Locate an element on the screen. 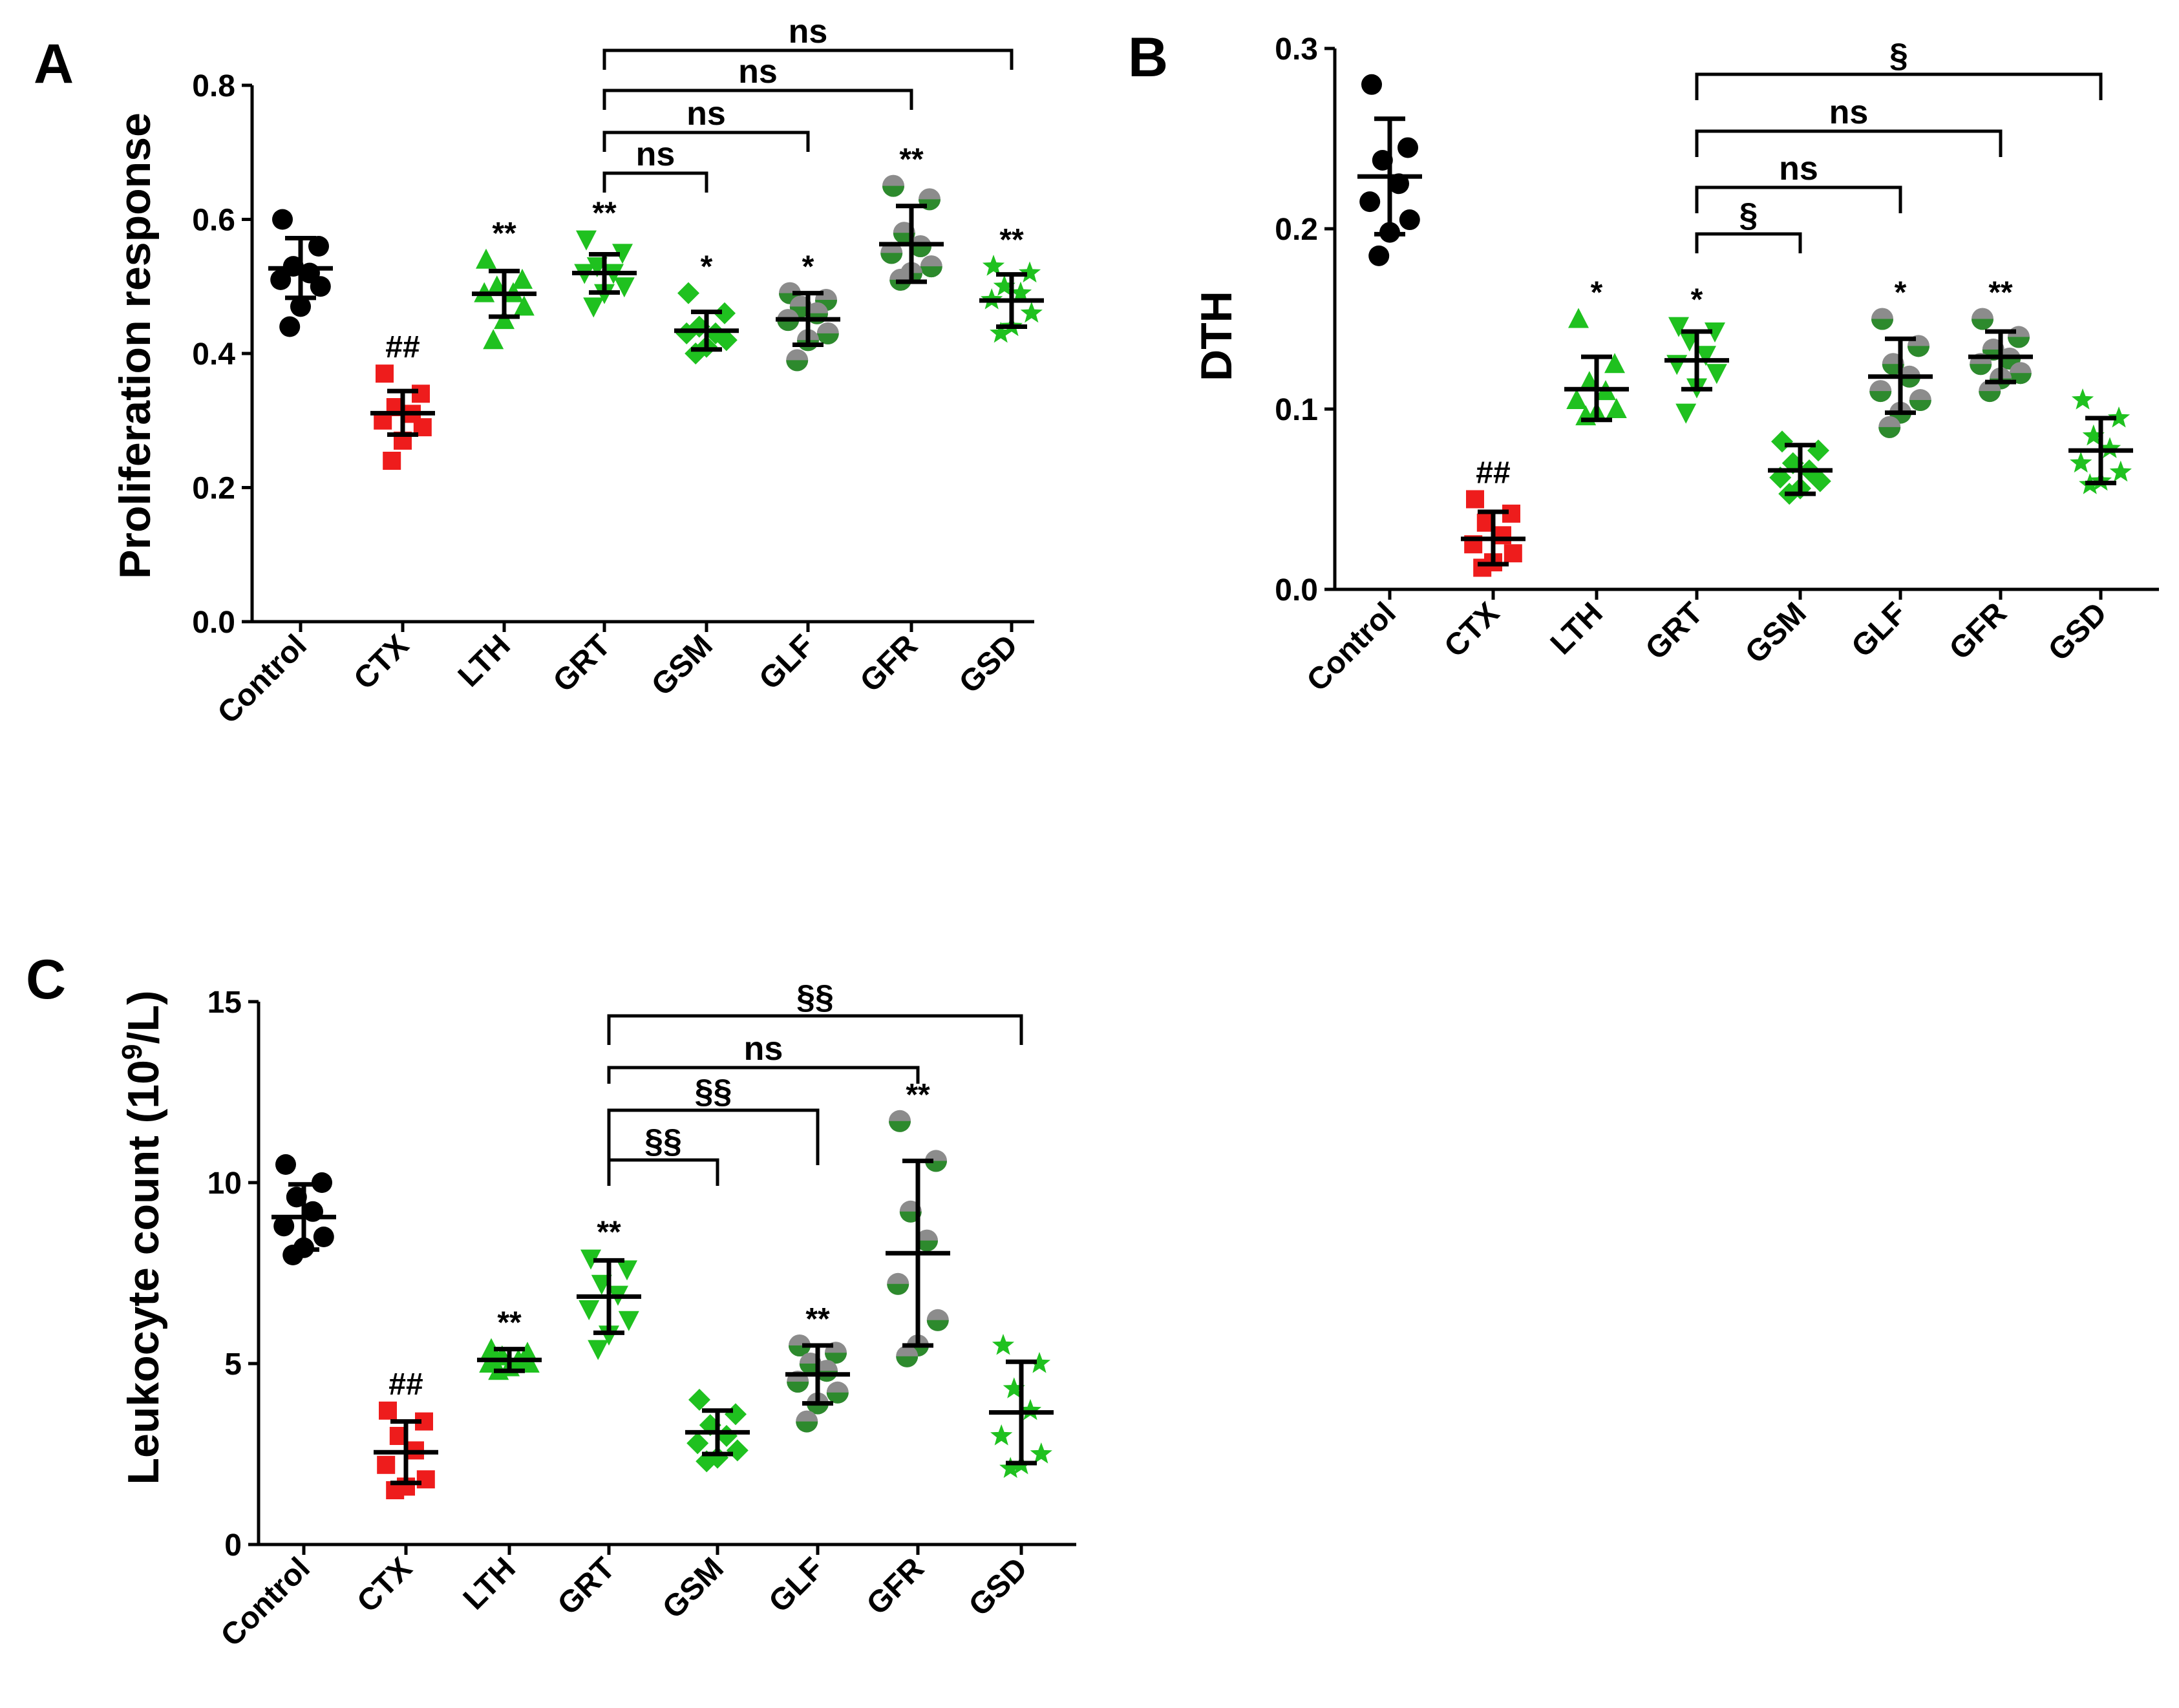 The image size is (2179, 1708). panel-b-x-tick-label-grt: GRT is located at coordinates (1674, 631).